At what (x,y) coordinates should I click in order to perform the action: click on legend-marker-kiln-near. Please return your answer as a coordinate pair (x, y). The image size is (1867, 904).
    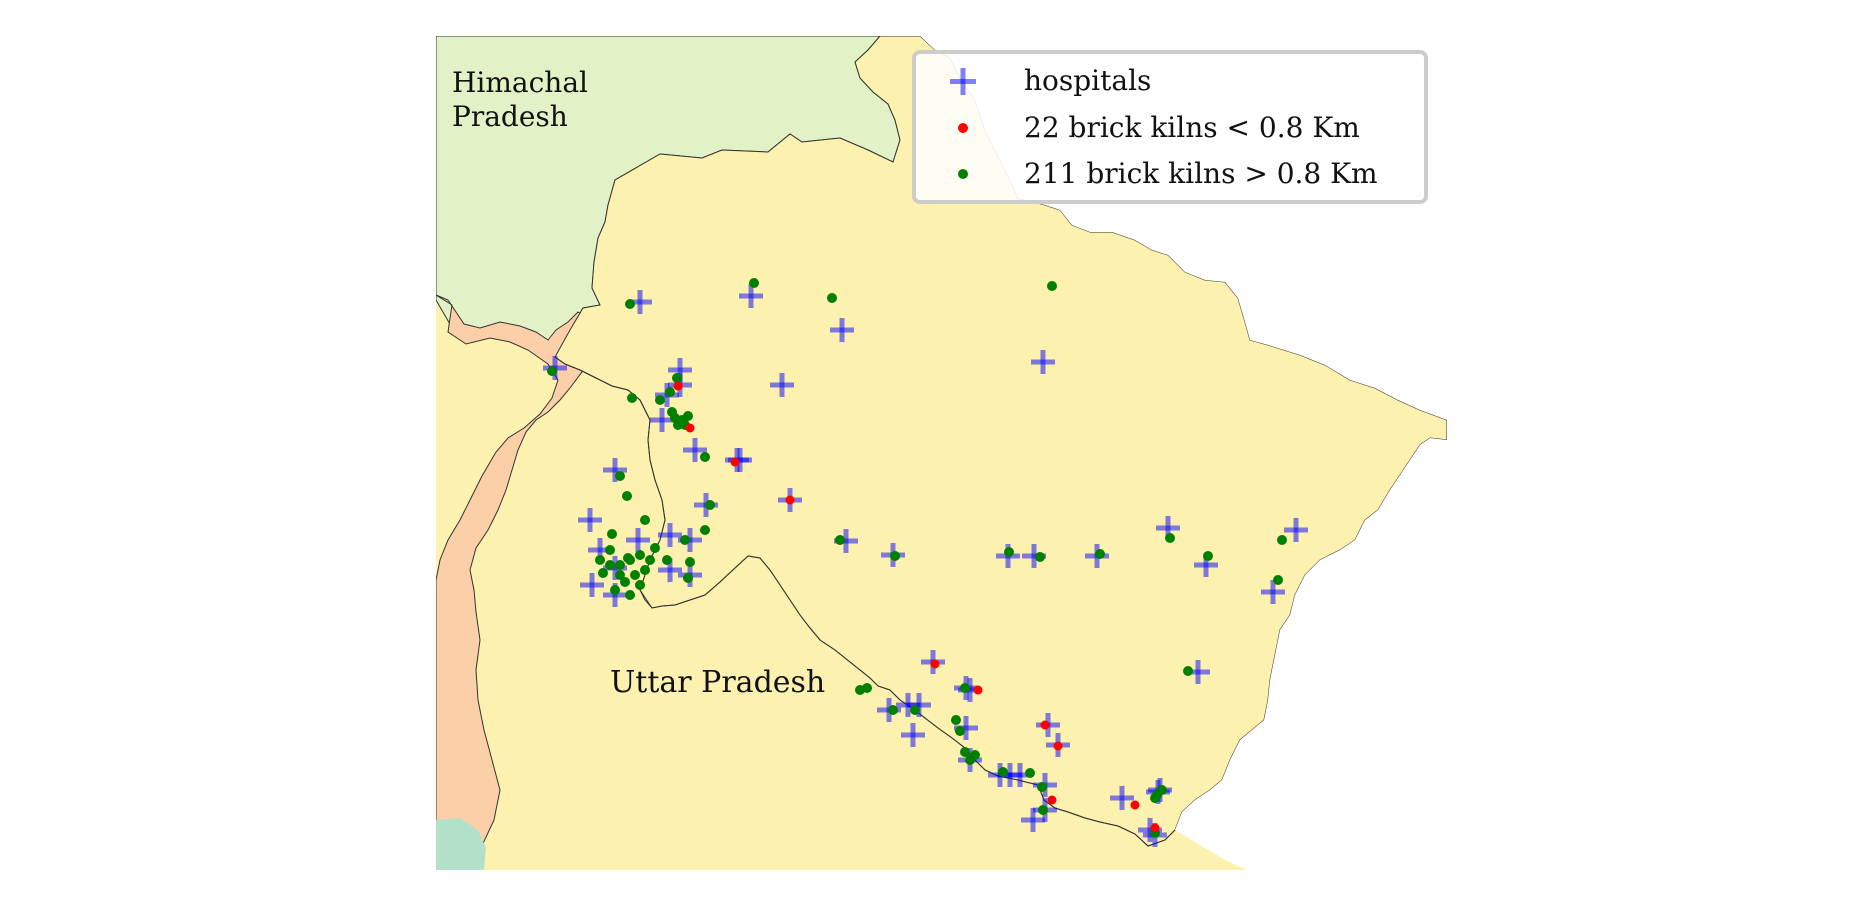
    Looking at the image, I should click on (963, 128).